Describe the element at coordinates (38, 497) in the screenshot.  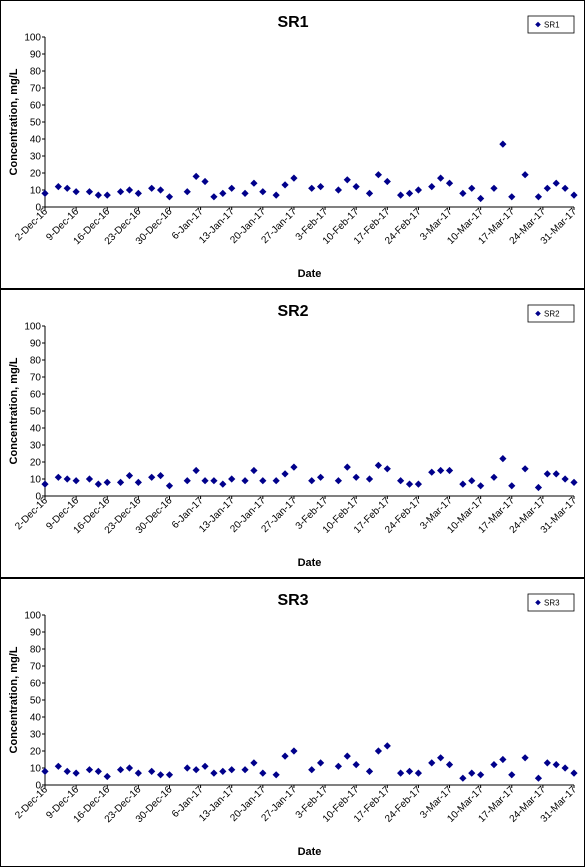
I see `y-tick-label: 0` at that location.